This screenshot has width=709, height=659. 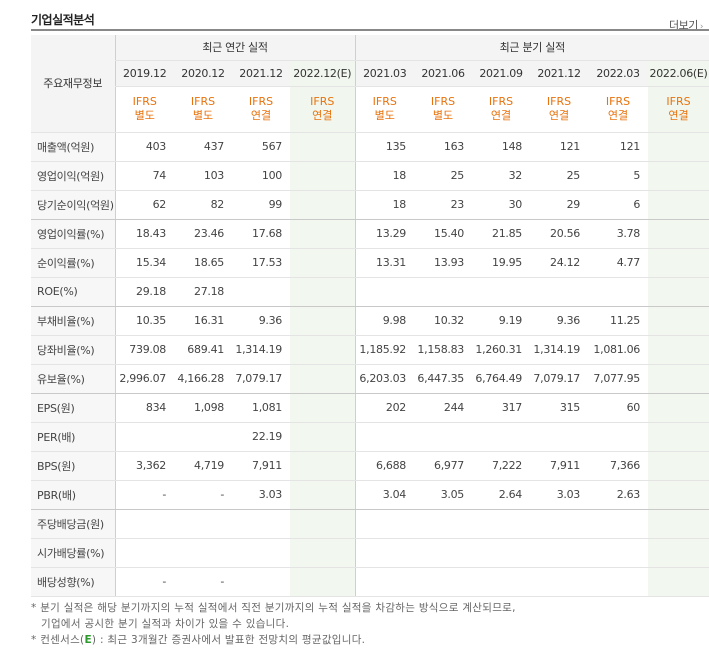 I want to click on table-cell: 6, so click(x=618, y=205).